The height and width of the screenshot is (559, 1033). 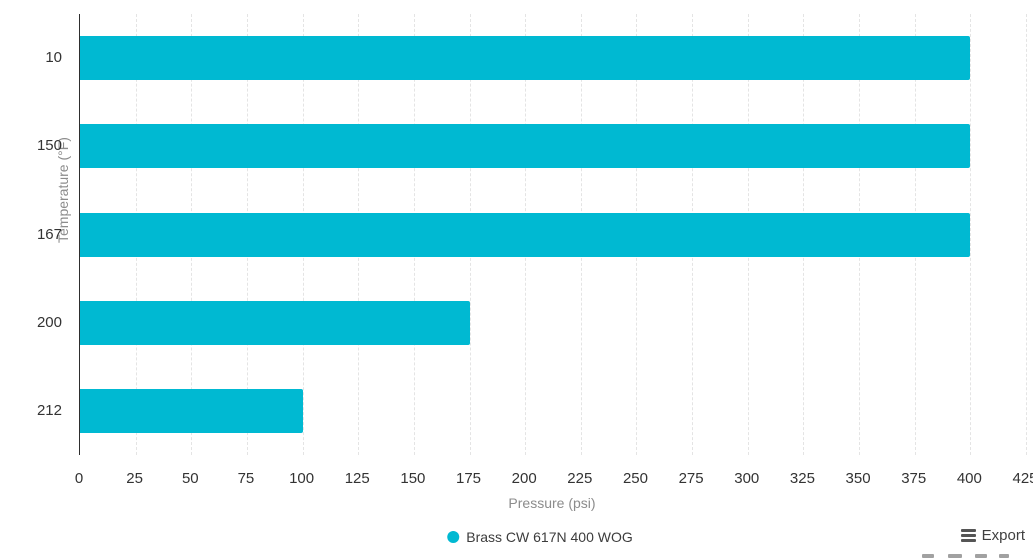 What do you see at coordinates (453, 537) in the screenshot?
I see `legend-marker-icon` at bounding box center [453, 537].